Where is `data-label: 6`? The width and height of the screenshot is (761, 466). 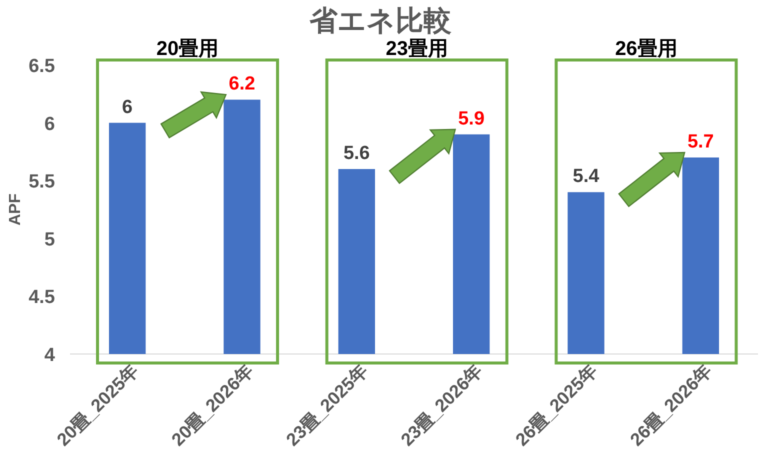 data-label: 6 is located at coordinates (127, 107).